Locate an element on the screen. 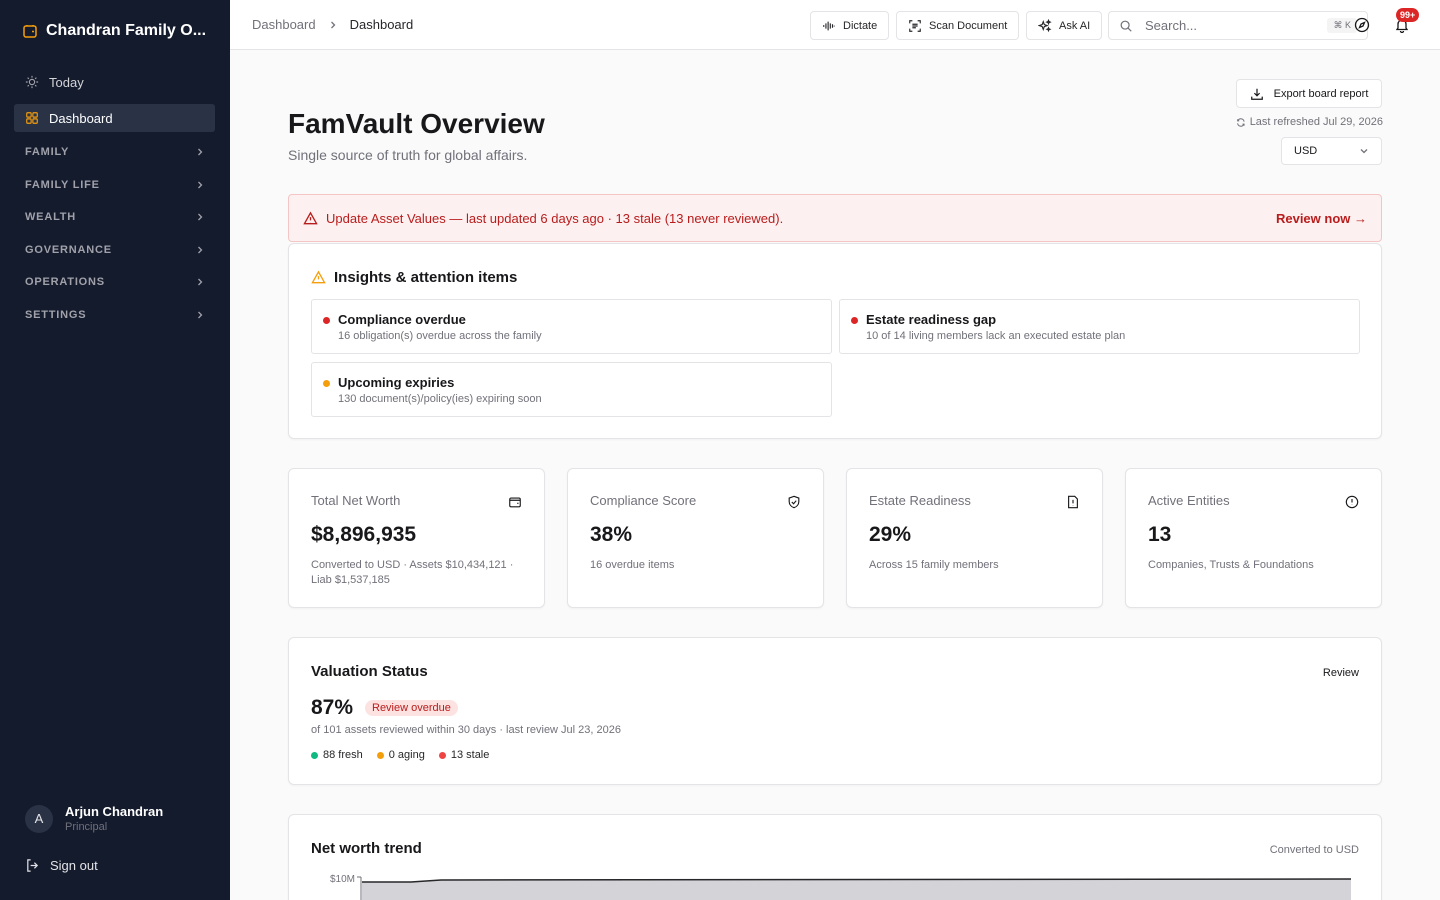 The width and height of the screenshot is (1440, 900). legend-stale: 13 stale is located at coordinates (463, 755).